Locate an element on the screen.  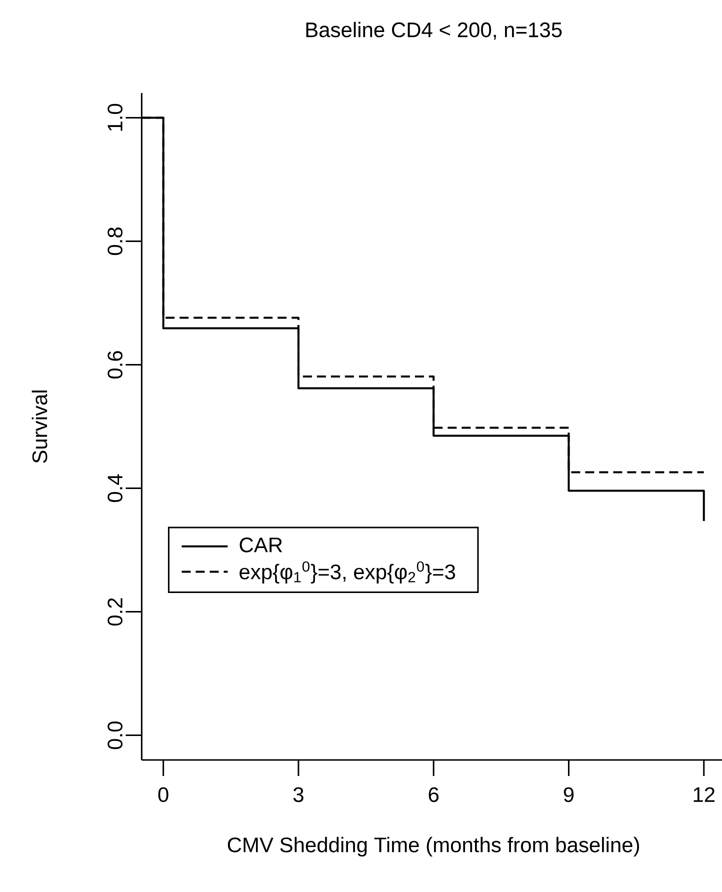
x-tick-label: 9 is located at coordinates (569, 794).